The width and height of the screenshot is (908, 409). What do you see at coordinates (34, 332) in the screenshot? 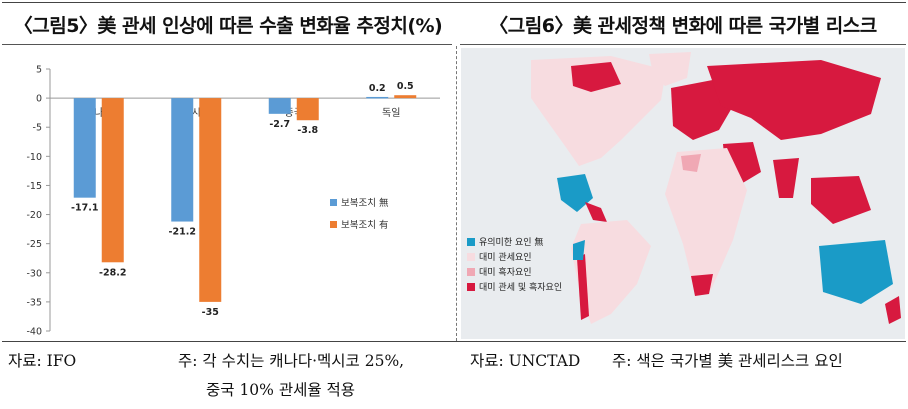
I see `y-tick-label: -40` at bounding box center [34, 332].